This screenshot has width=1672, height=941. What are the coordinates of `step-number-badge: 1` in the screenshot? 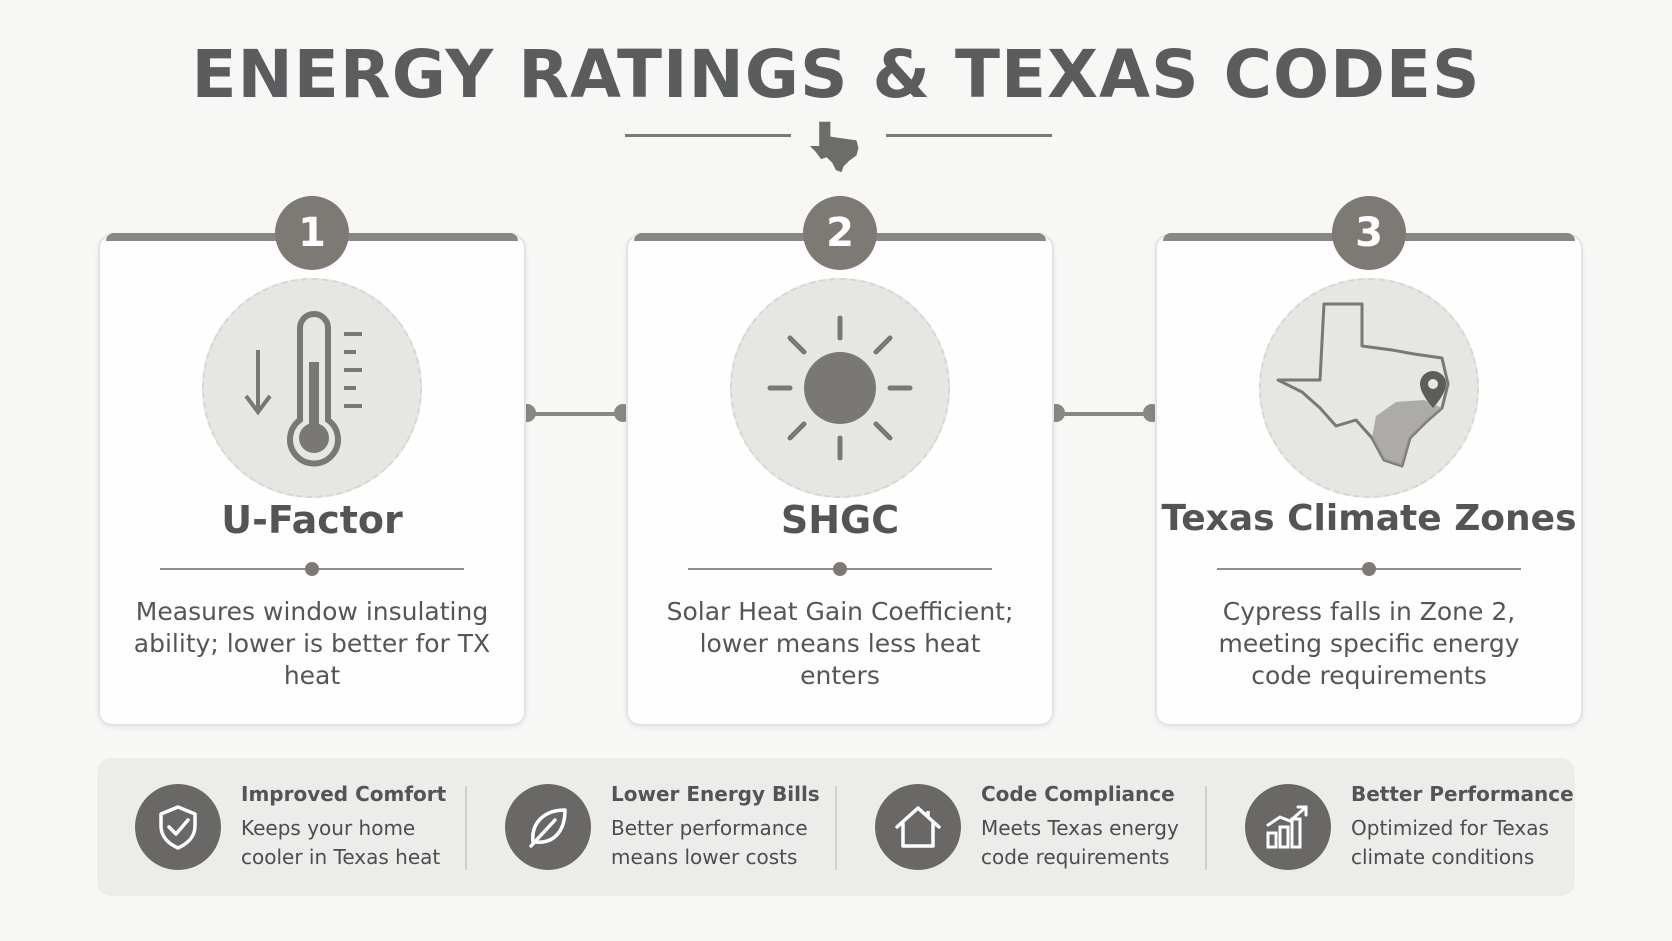 It's located at (312, 233).